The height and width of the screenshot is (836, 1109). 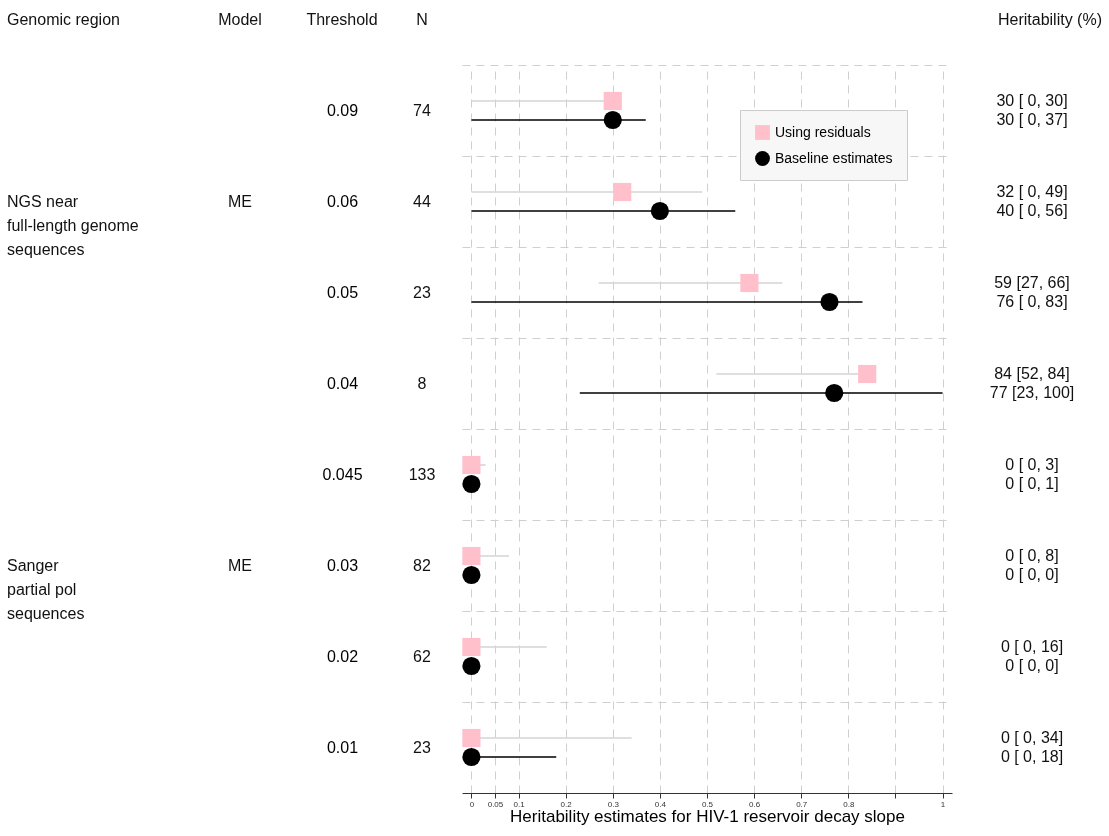 I want to click on x-tick-label: 0.2, so click(x=566, y=804).